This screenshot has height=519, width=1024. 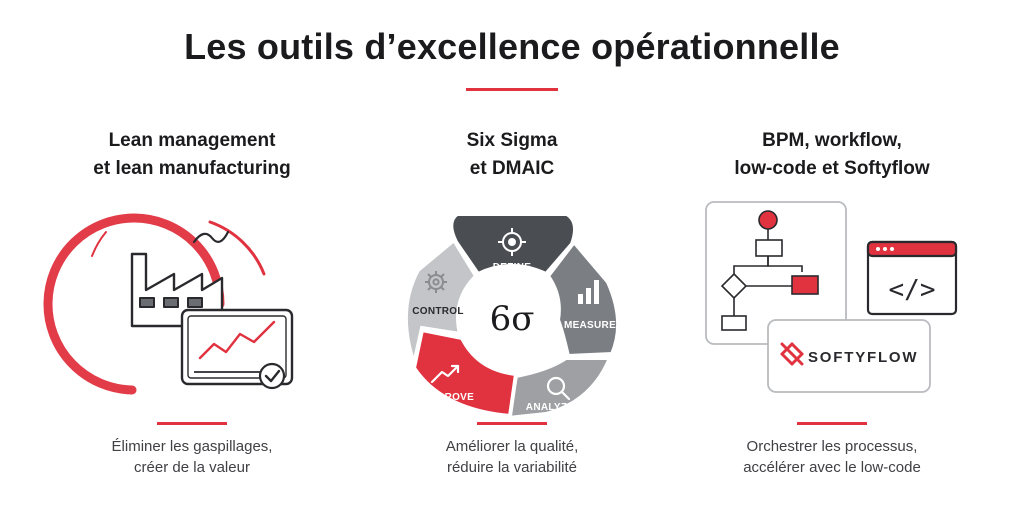 What do you see at coordinates (512, 242) in the screenshot?
I see `target-icon` at bounding box center [512, 242].